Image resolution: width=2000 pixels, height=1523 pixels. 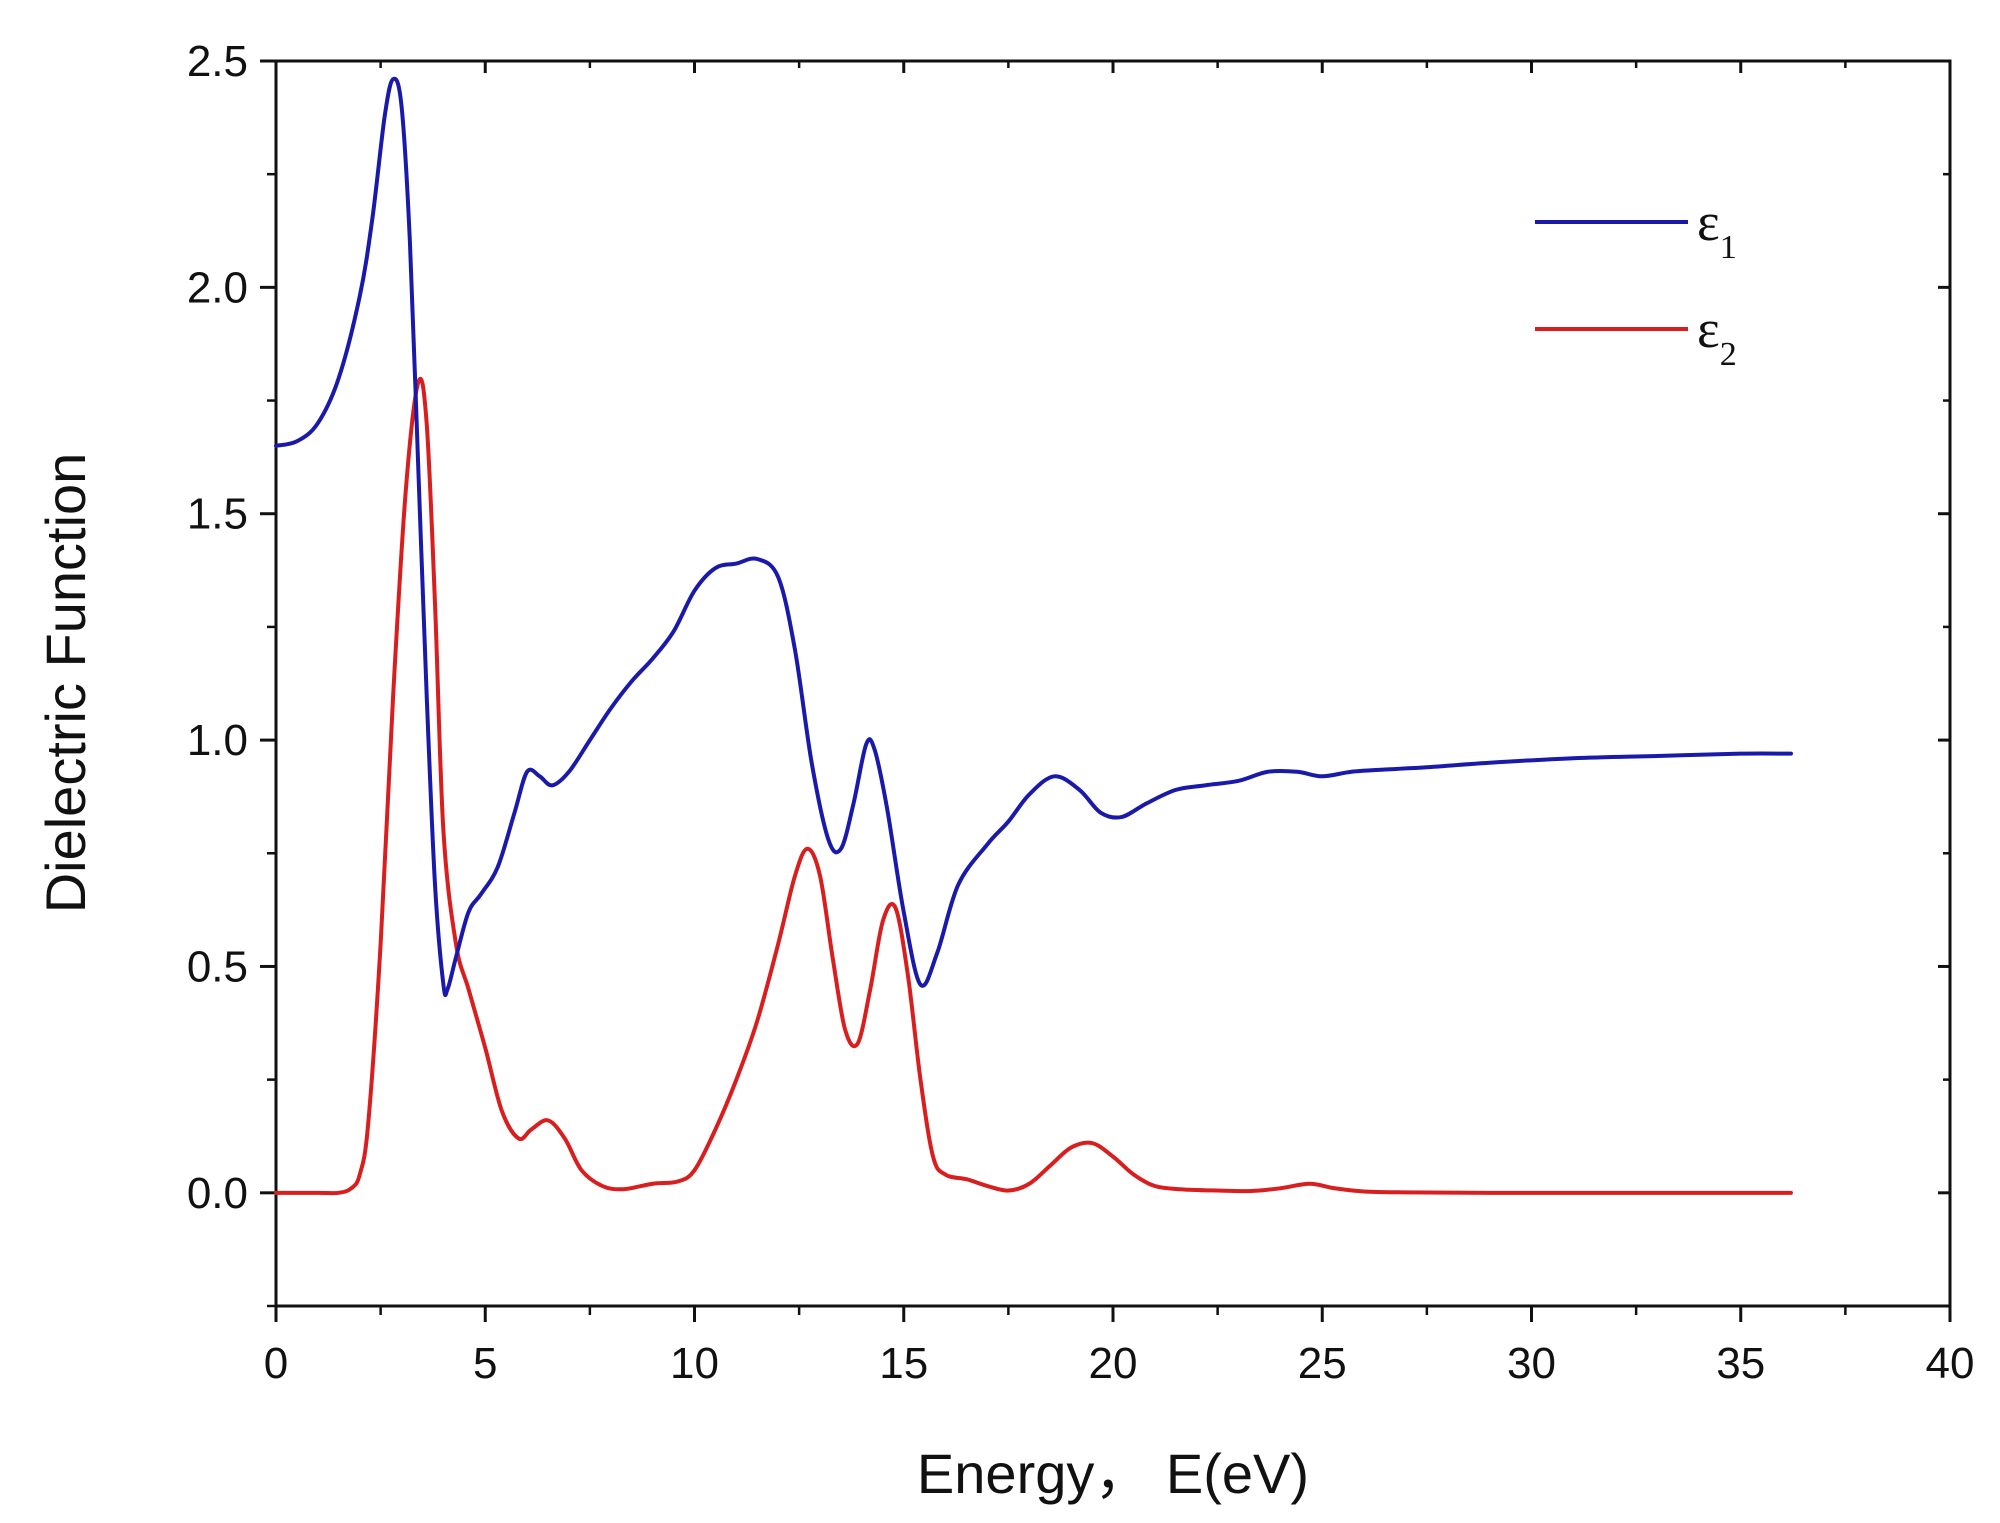 I want to click on legend-label-epsilon-2: ε2, so click(x=1717, y=336).